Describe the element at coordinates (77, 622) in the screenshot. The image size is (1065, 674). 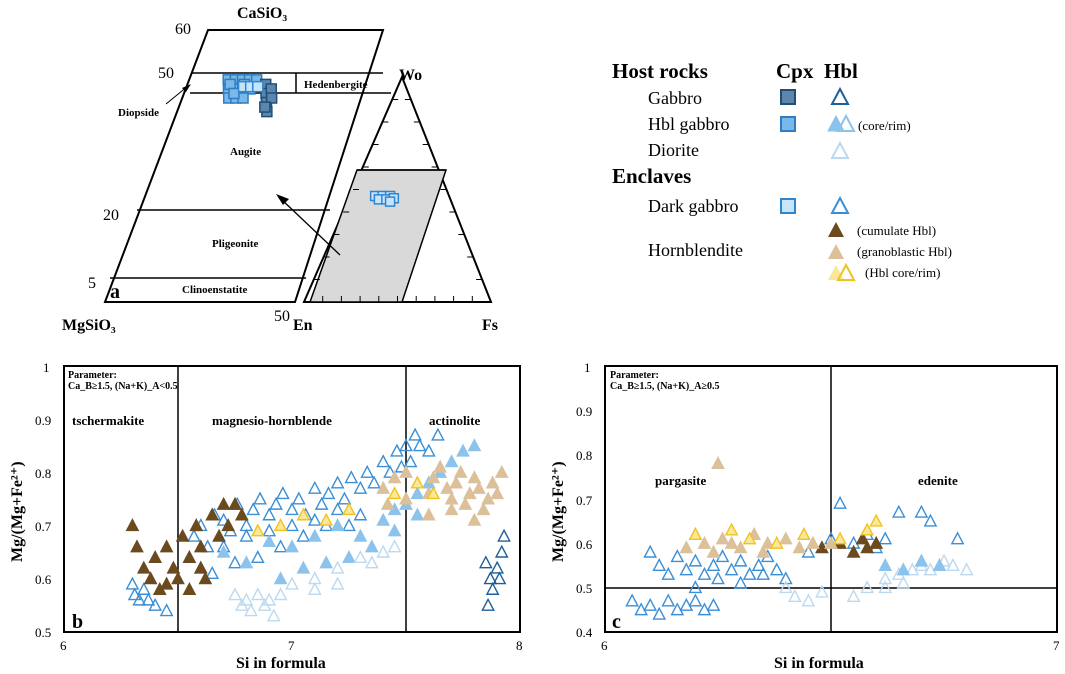
I see `panel-b-letter: b` at that location.